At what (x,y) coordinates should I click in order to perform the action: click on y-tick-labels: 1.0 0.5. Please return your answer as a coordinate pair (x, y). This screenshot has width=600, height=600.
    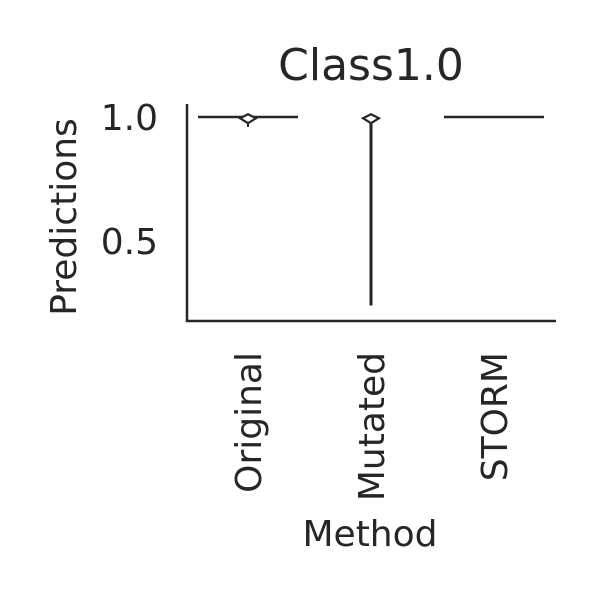
    Looking at the image, I should click on (129, 180).